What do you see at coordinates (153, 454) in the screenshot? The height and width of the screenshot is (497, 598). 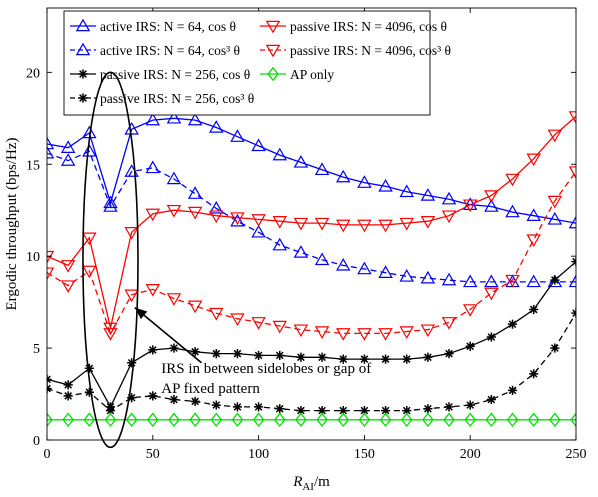 I see `x-tick-label: 50` at bounding box center [153, 454].